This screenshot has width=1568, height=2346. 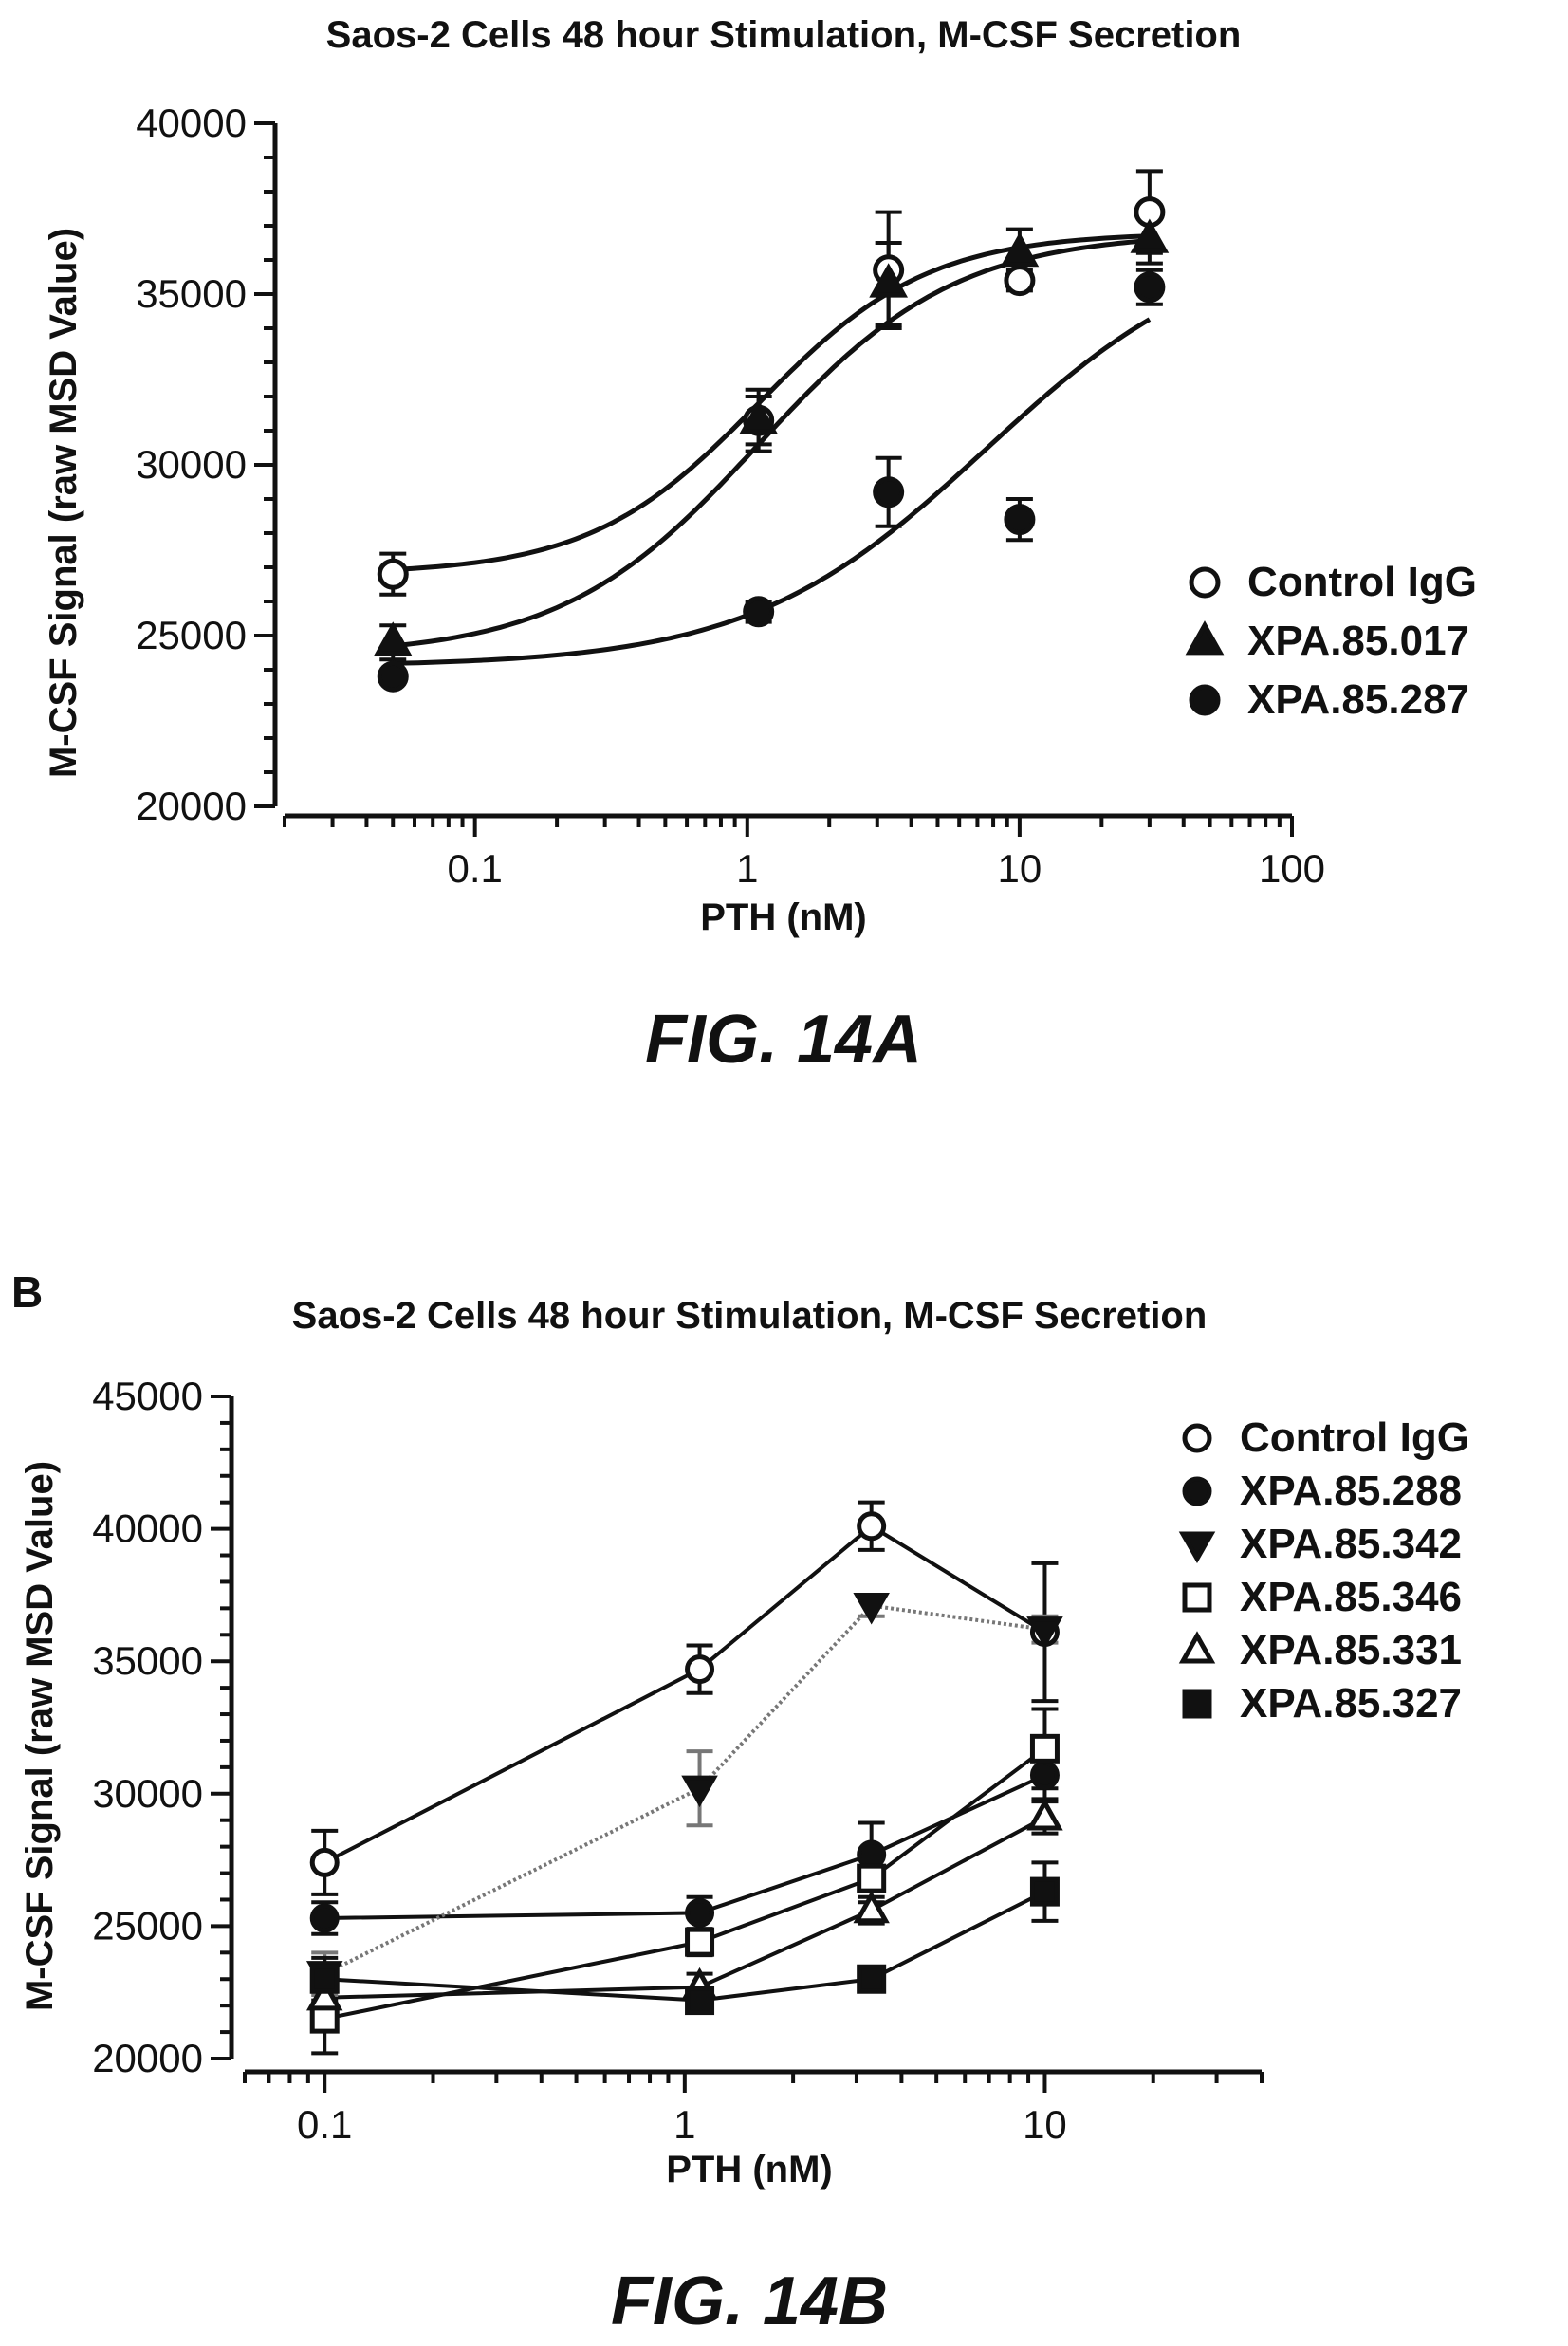 I want to click on chart-a-legend-label-control-igg: Control IgG, so click(x=1362, y=582).